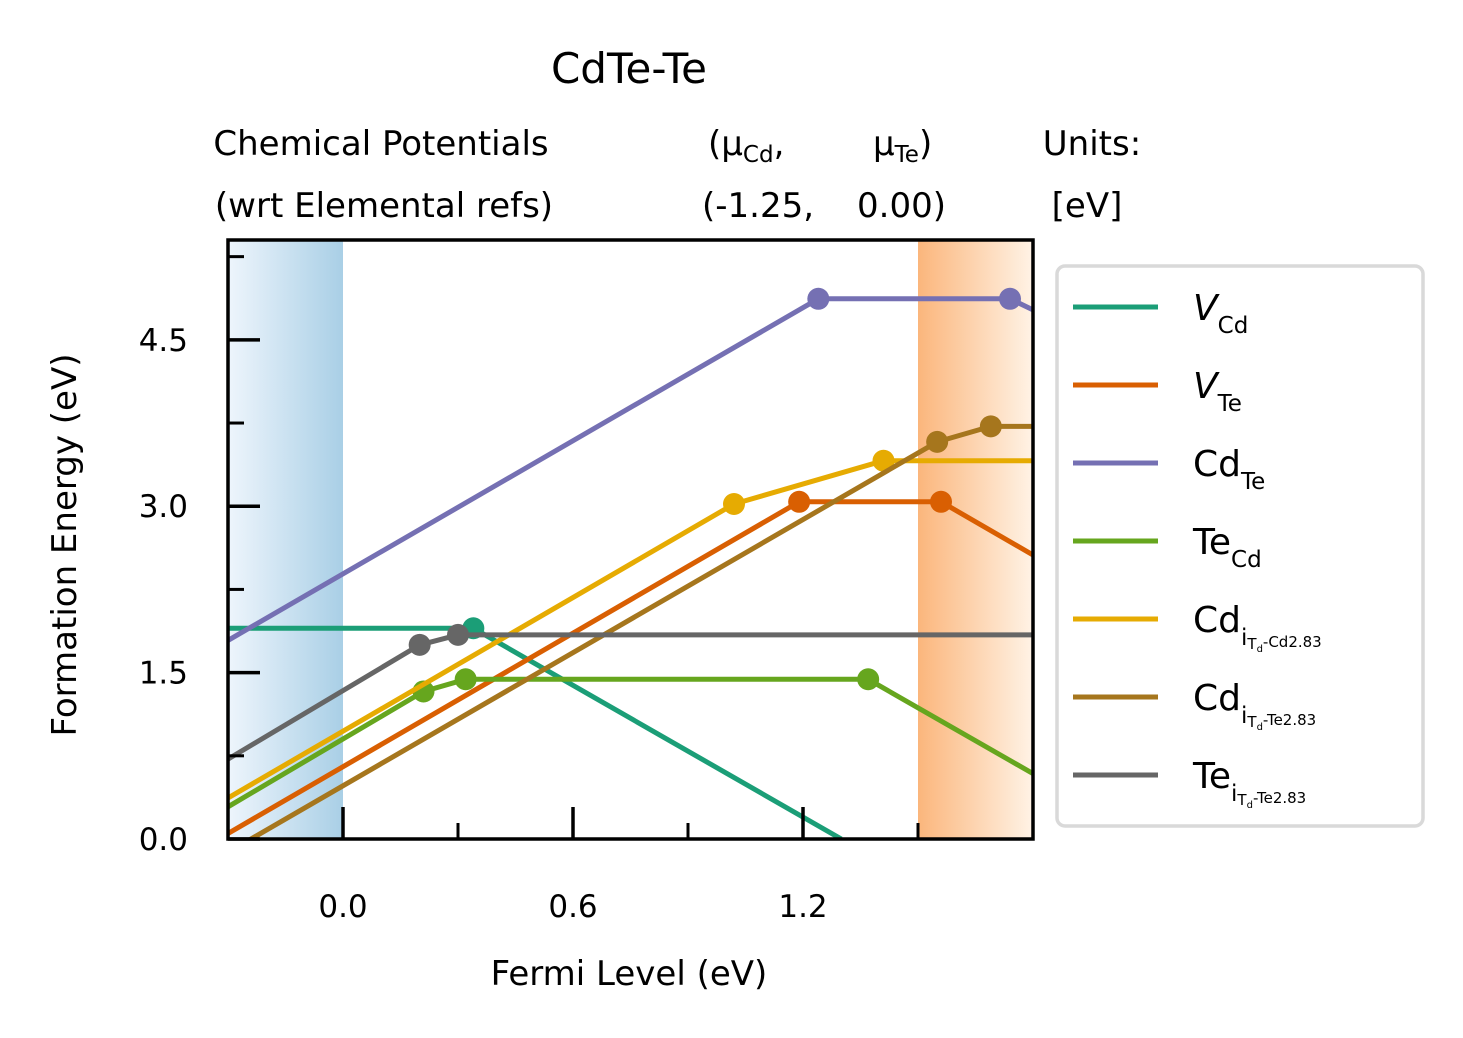 The width and height of the screenshot is (1463, 1038). Describe the element at coordinates (902, 146) in the screenshot. I see `header-mu-te-label: μTe)` at that location.